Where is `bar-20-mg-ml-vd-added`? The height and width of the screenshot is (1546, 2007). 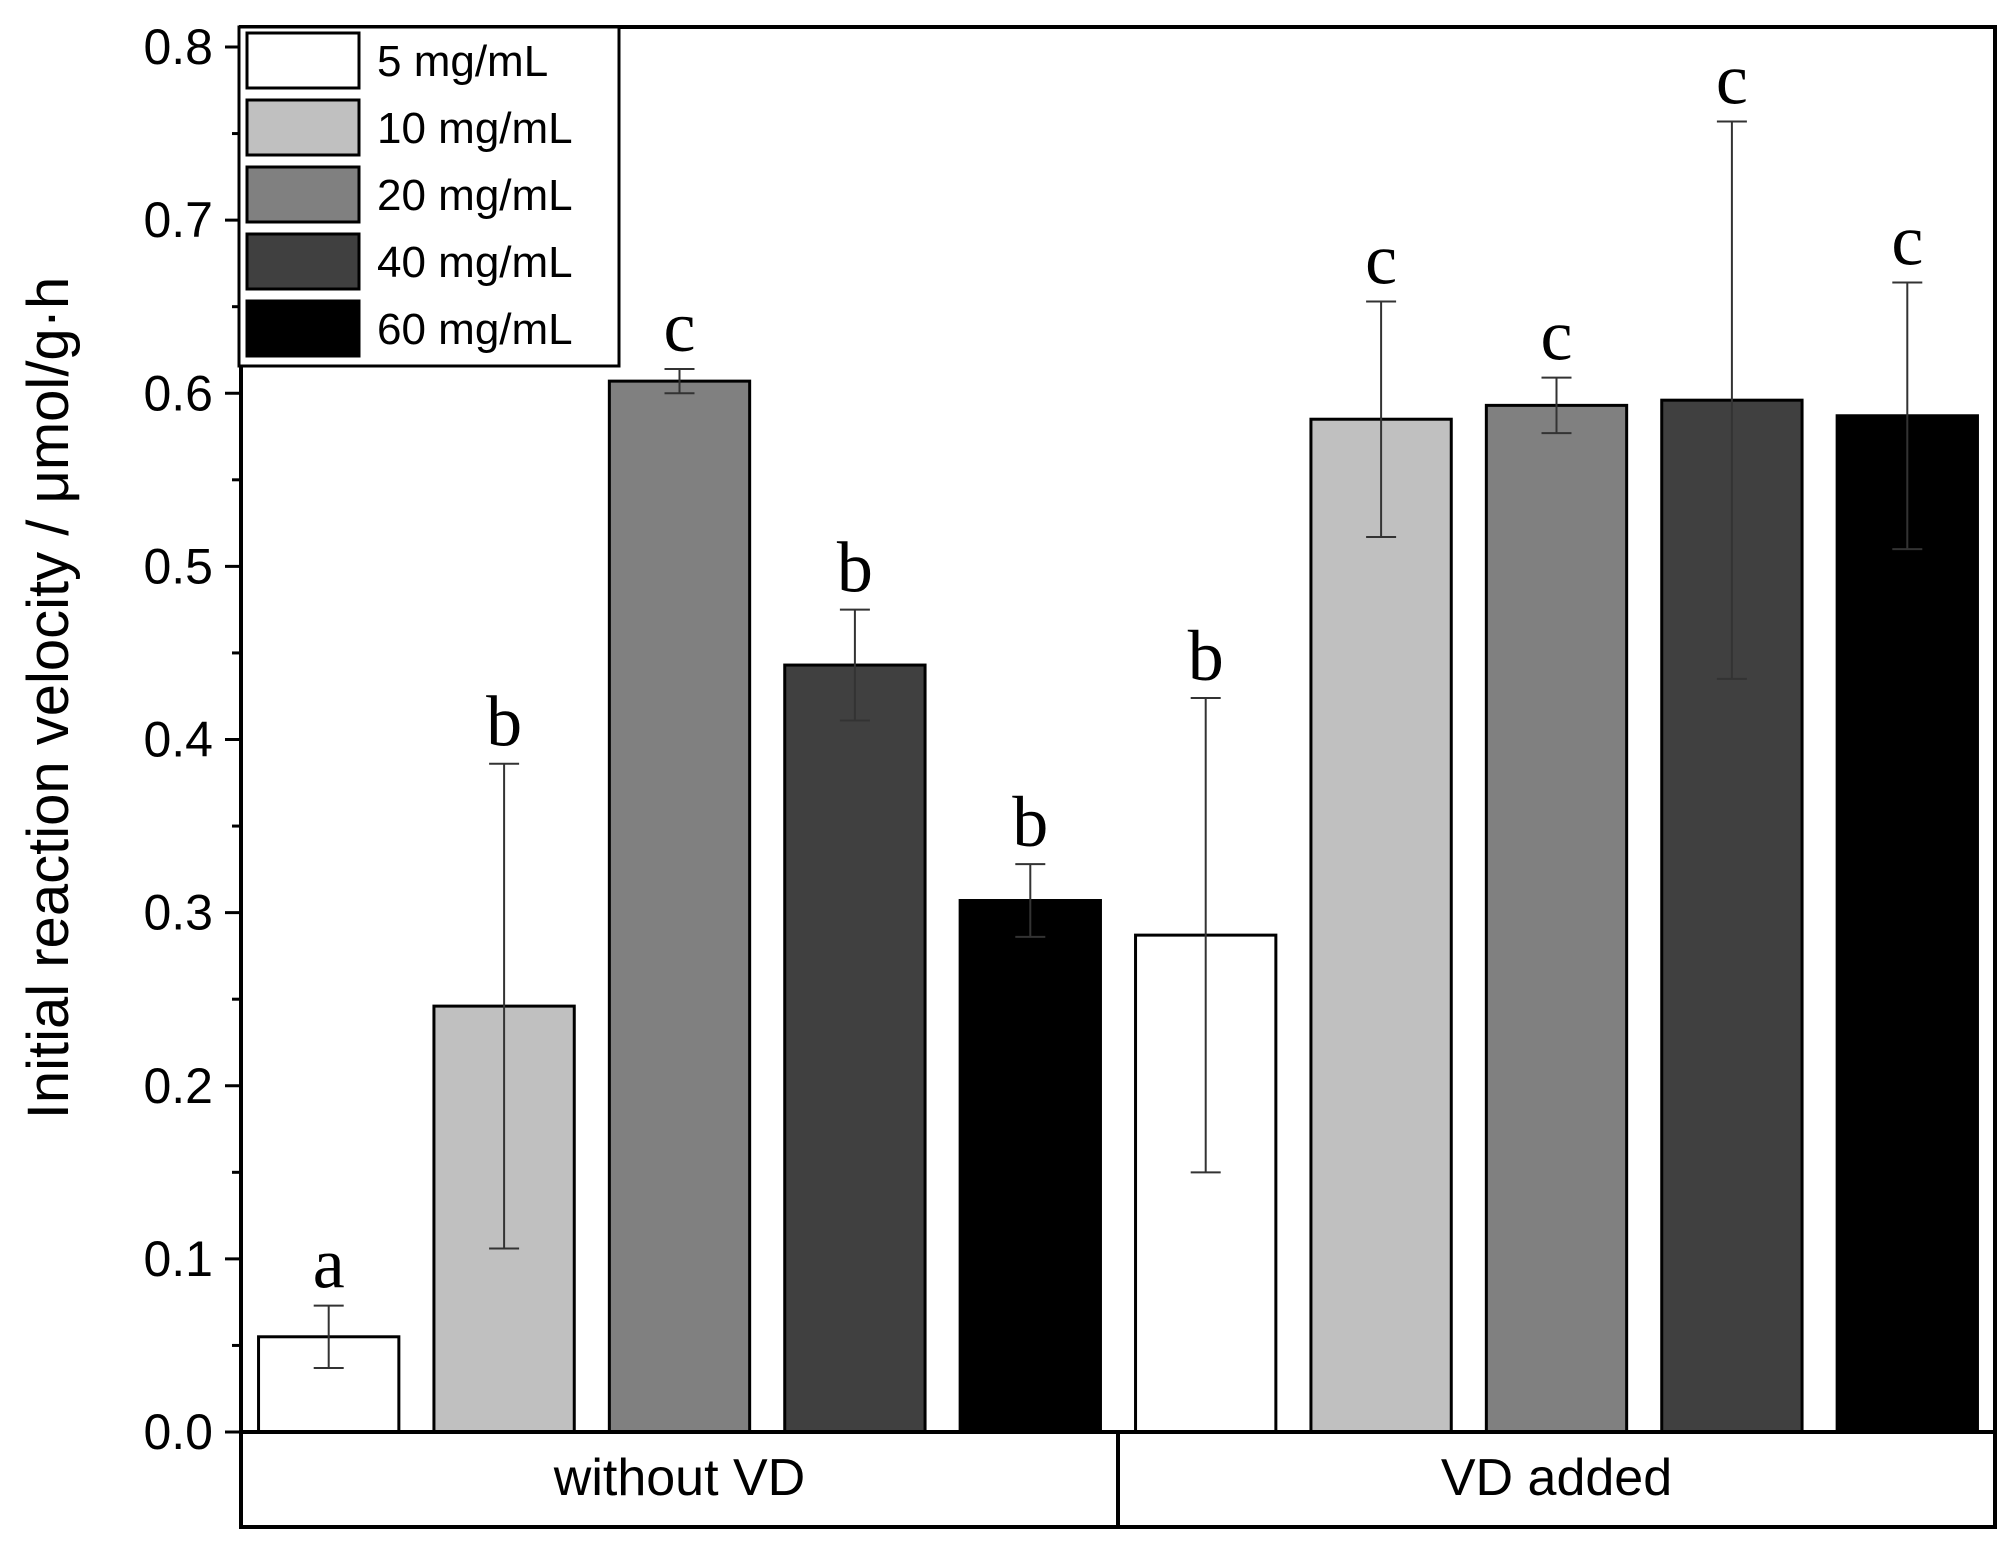 bar-20-mg-ml-vd-added is located at coordinates (1556, 918).